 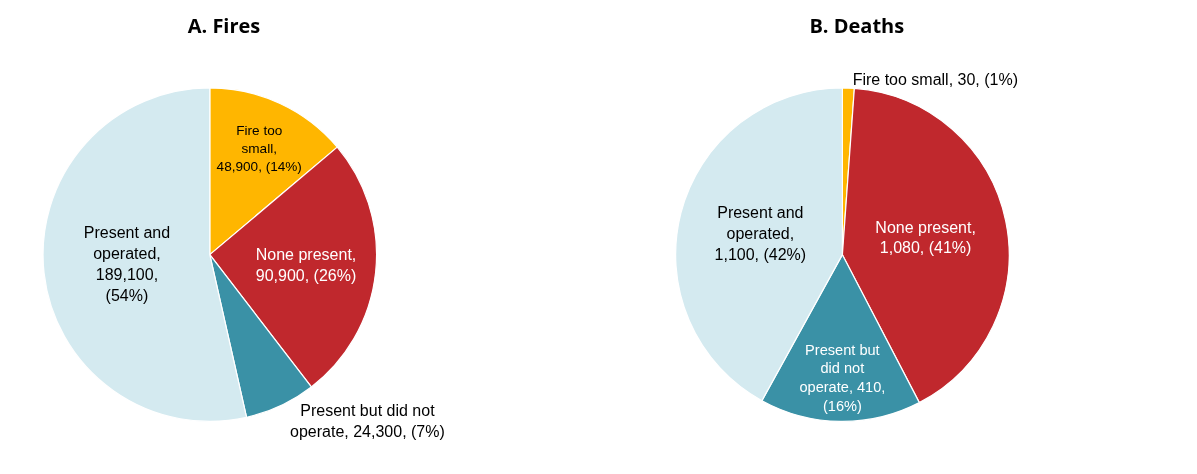 I want to click on slice-label: Fire too small, 30, (1%), so click(x=935, y=80).